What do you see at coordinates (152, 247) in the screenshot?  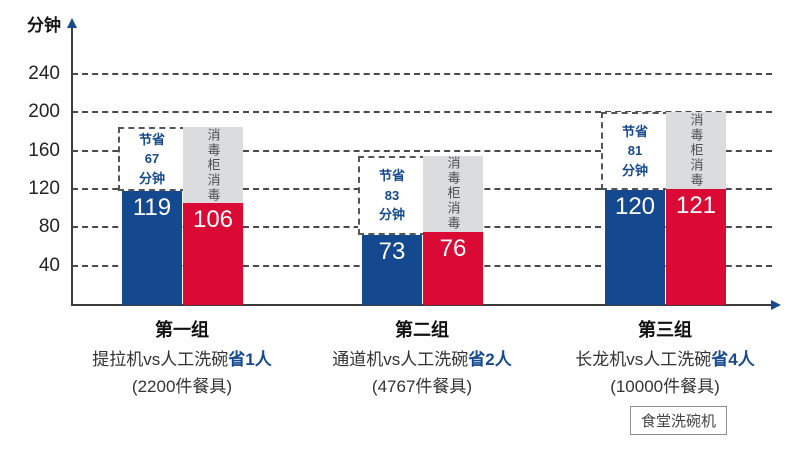 I see `machine-bar: 119` at bounding box center [152, 247].